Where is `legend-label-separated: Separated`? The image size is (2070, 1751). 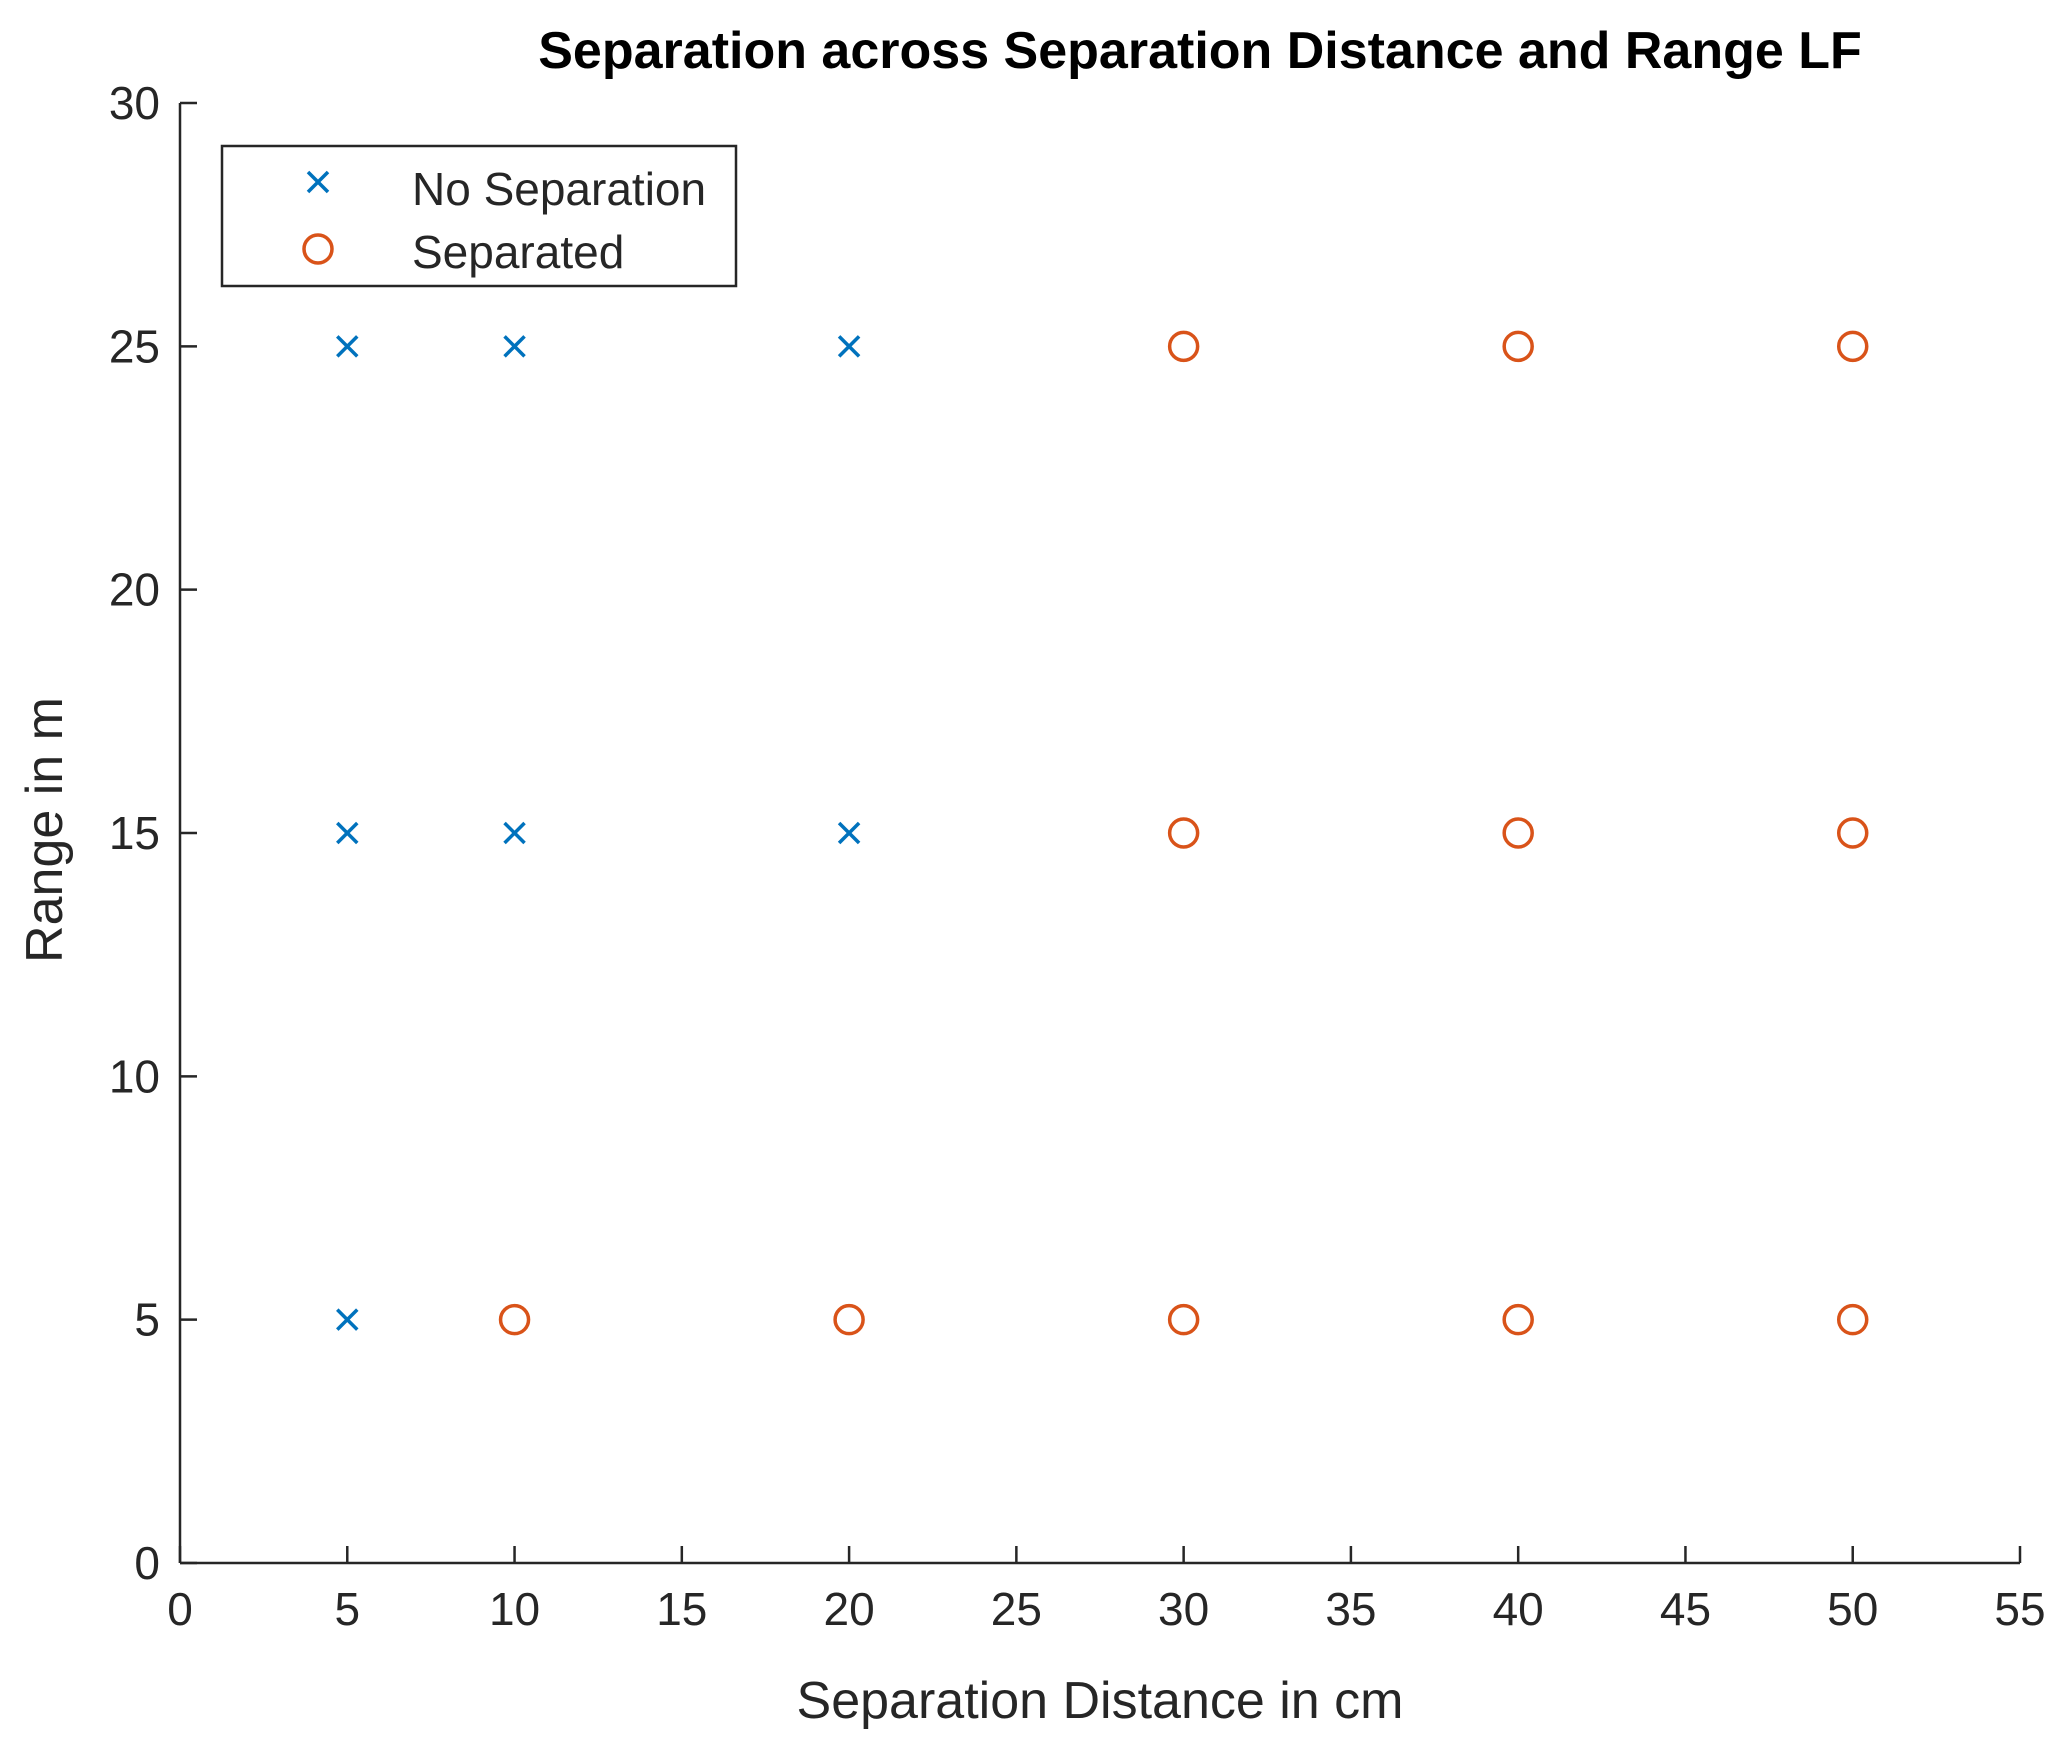
legend-label-separated: Separated is located at coordinates (518, 252).